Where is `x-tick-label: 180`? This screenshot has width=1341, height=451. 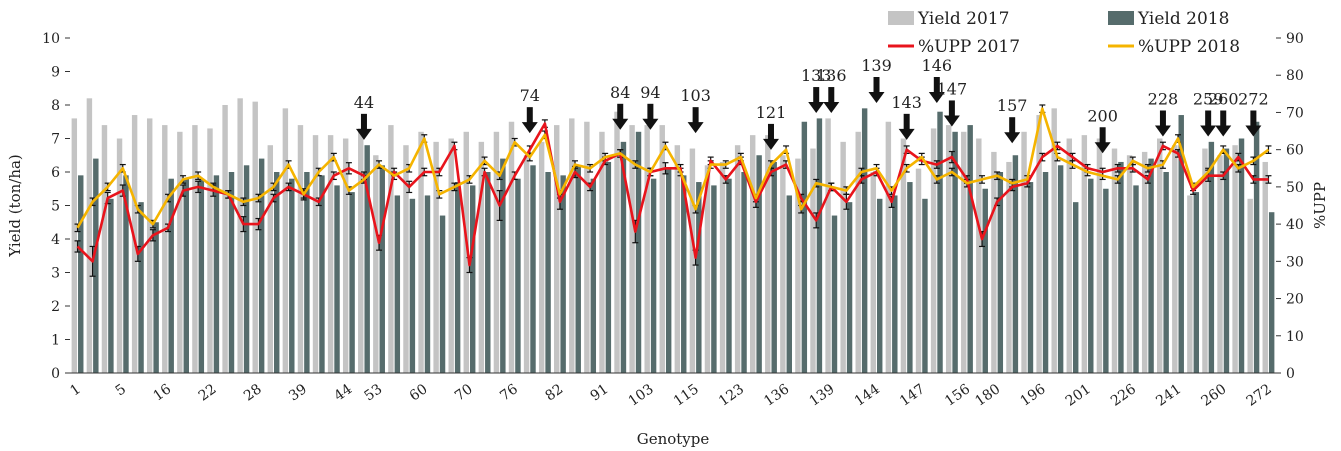
x-tick-label: 180 is located at coordinates (987, 395).